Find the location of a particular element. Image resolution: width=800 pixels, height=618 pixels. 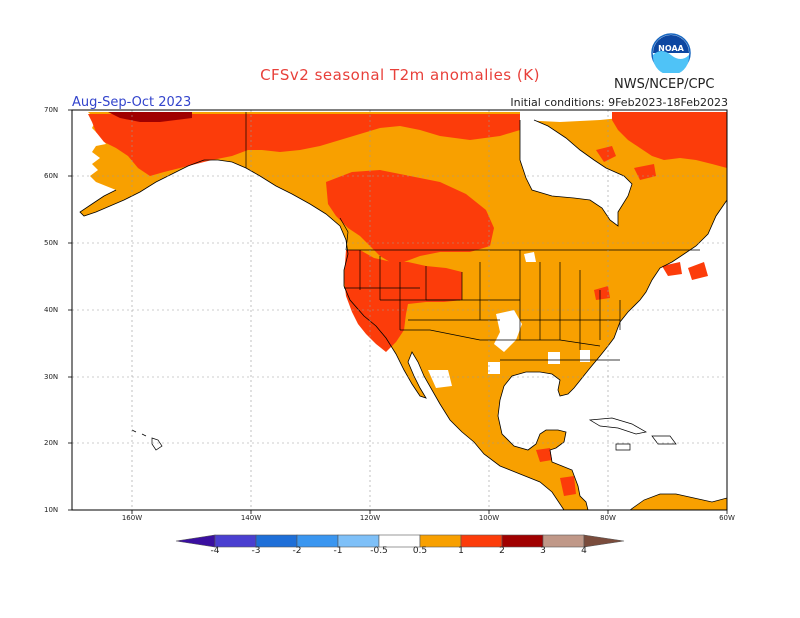

lon-label-100w: 100W is located at coordinates (489, 518).